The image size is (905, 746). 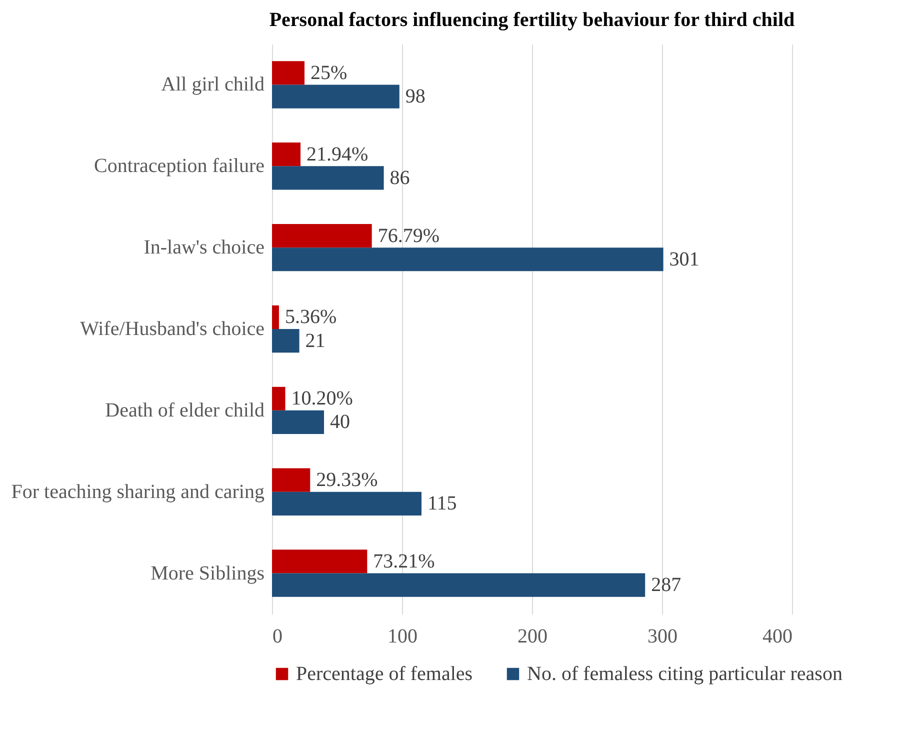 I want to click on data-label: 40, so click(x=340, y=422).